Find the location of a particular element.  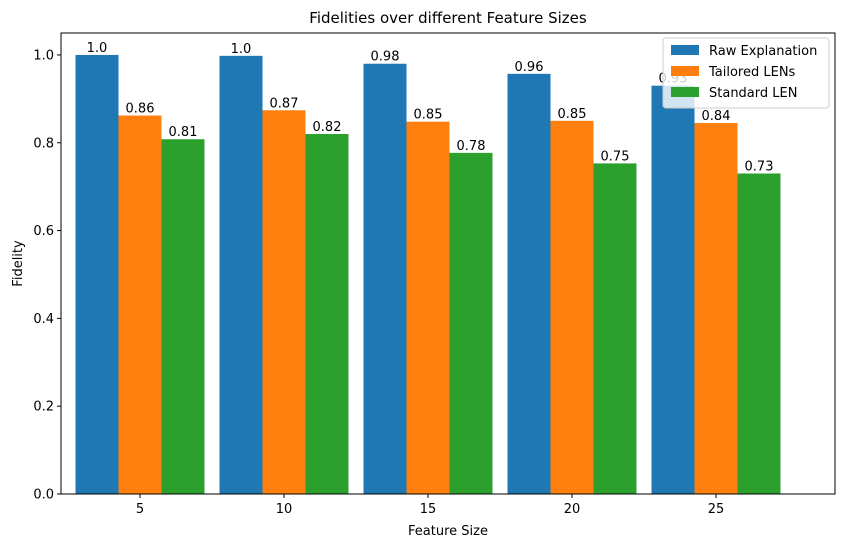

legend-frame is located at coordinates (746, 73).